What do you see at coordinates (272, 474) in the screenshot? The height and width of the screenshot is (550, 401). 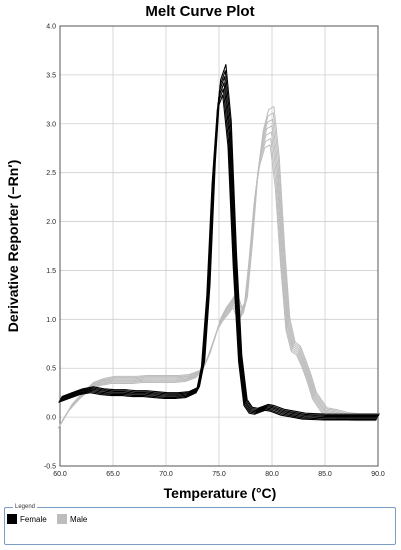 I see `x-tick-label: 80.0` at bounding box center [272, 474].